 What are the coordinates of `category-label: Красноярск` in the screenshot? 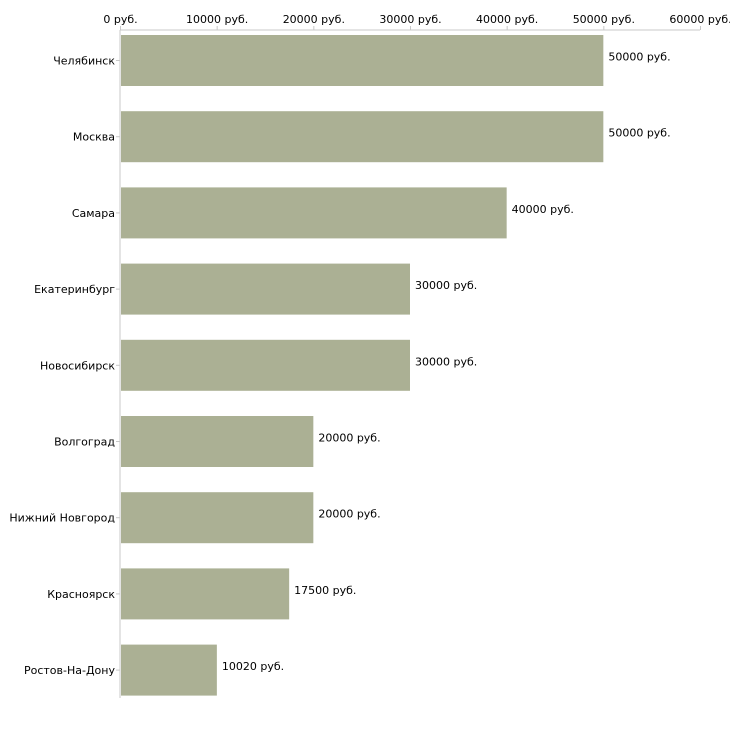 It's located at (81, 594).